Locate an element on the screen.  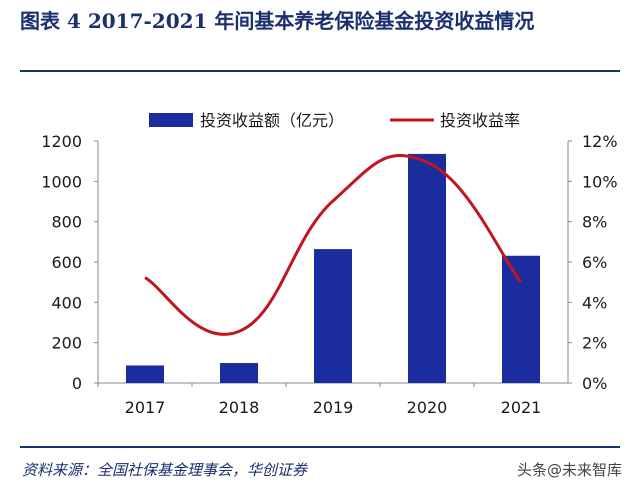
source-note: 资料来源：全国社保基金理事会，华创证券 is located at coordinates (165, 470).